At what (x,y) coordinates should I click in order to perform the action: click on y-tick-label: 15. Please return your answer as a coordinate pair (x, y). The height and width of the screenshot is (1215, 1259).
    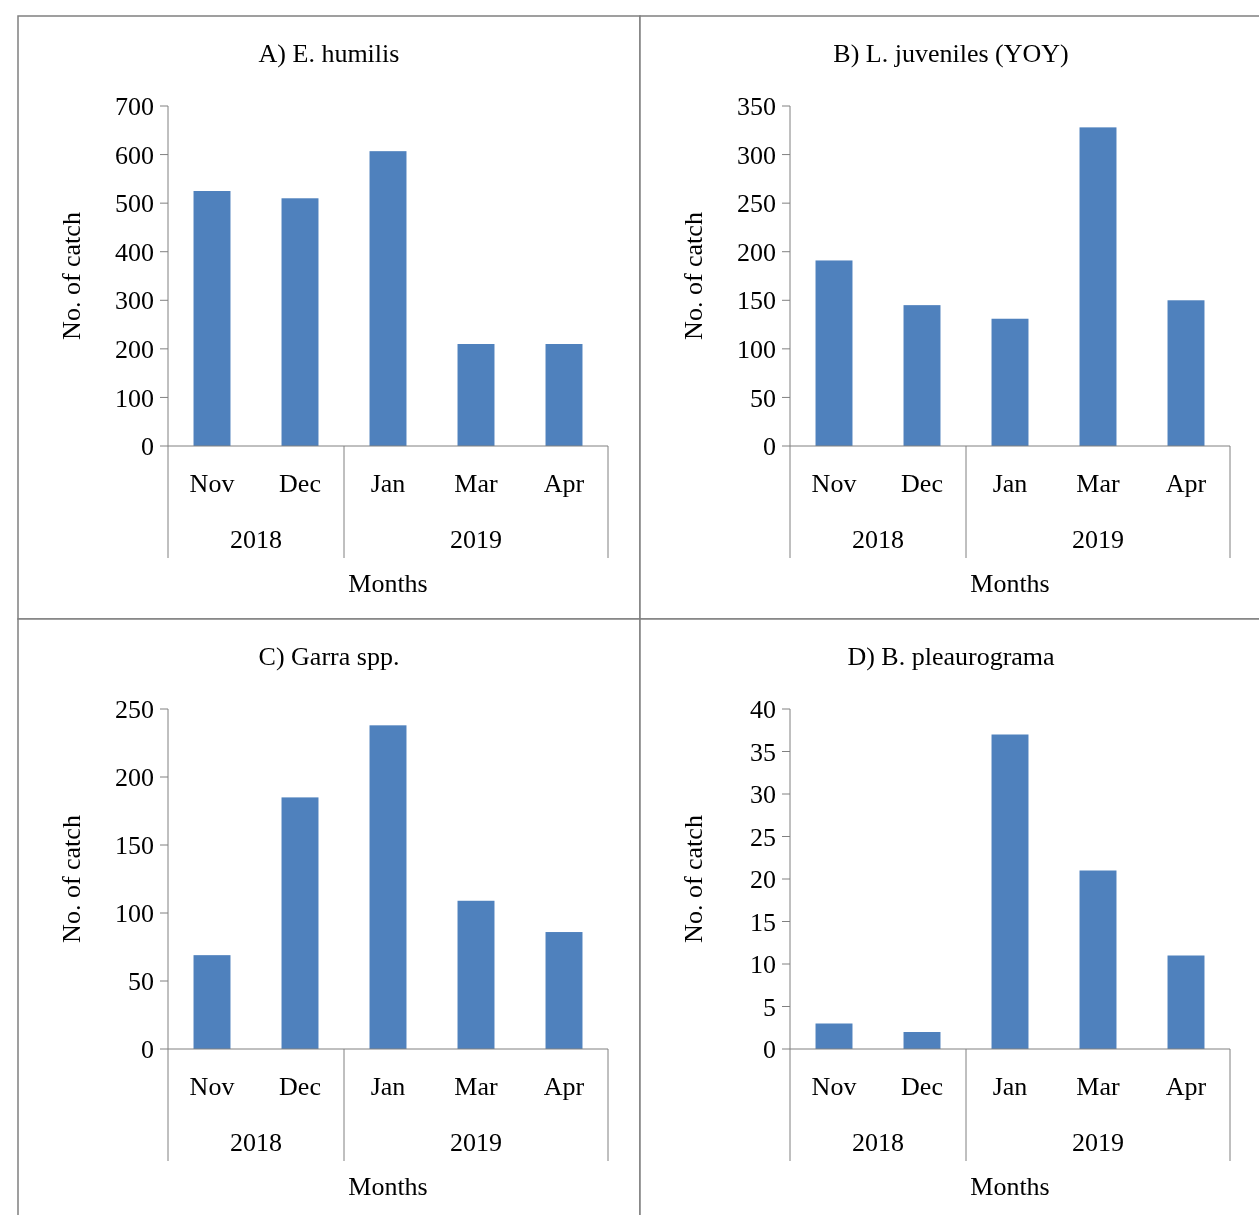
    Looking at the image, I should click on (763, 922).